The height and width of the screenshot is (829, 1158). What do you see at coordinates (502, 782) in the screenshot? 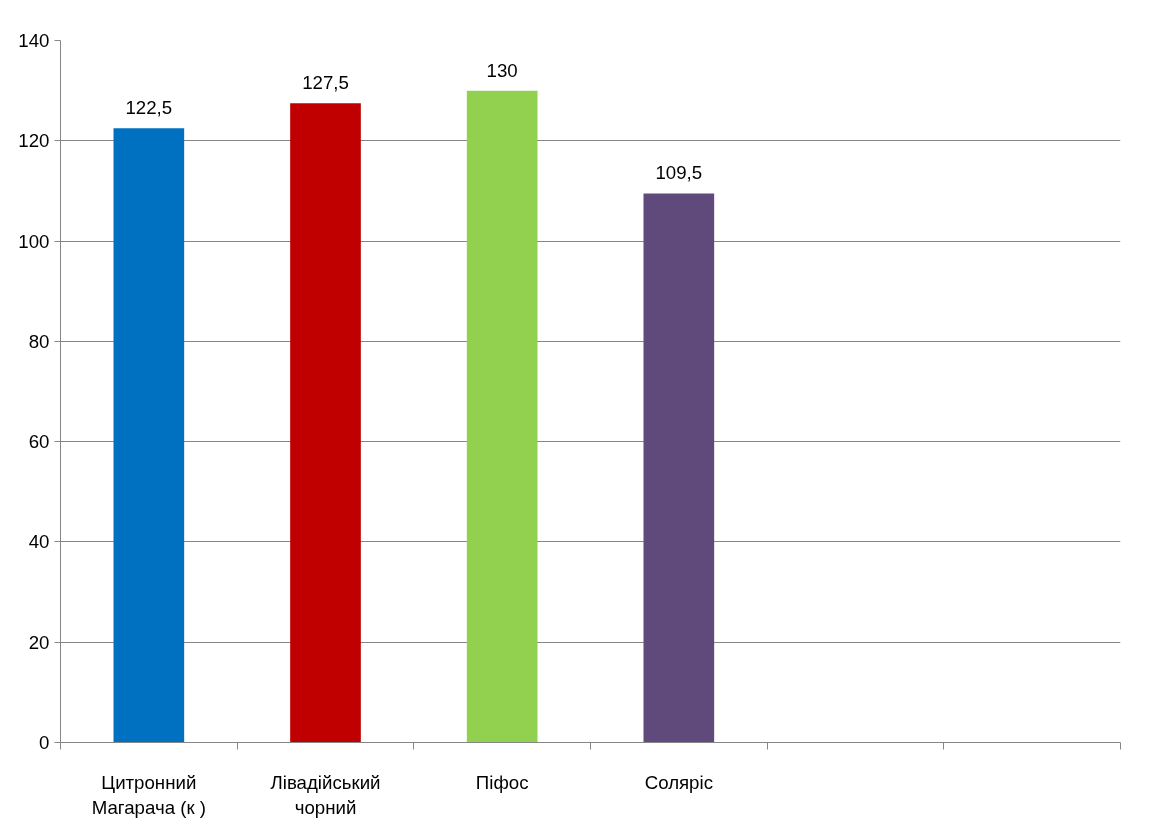
I see `x-tick-label: Піфос` at bounding box center [502, 782].